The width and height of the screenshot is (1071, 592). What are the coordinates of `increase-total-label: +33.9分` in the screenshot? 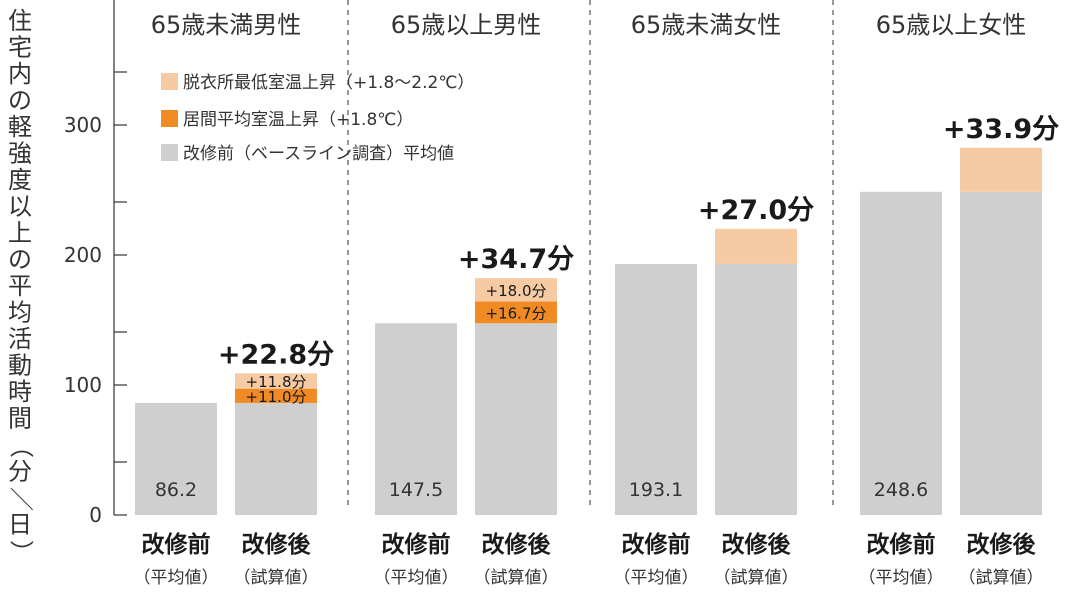 It's located at (1001, 129).